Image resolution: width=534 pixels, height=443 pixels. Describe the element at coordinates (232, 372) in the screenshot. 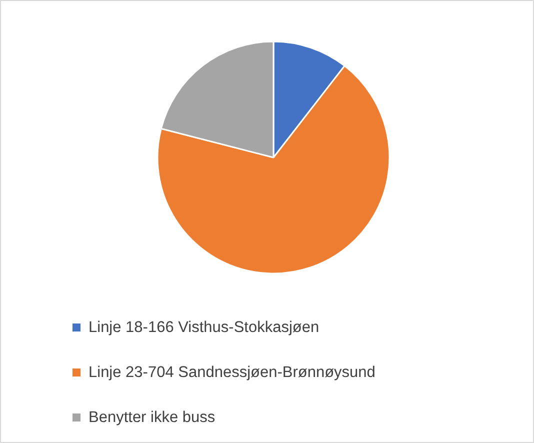

I see `legend-label: Linje 23-704 Sandnessjøen-Brønnøysund` at that location.